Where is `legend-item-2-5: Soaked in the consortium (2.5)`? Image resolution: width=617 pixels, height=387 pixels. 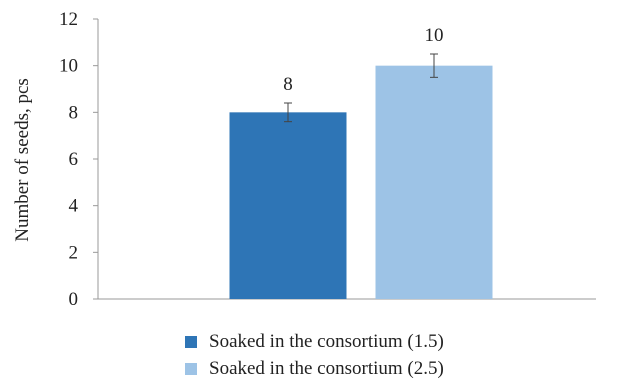
legend-item-2-5: Soaked in the consortium (2.5) is located at coordinates (314, 368).